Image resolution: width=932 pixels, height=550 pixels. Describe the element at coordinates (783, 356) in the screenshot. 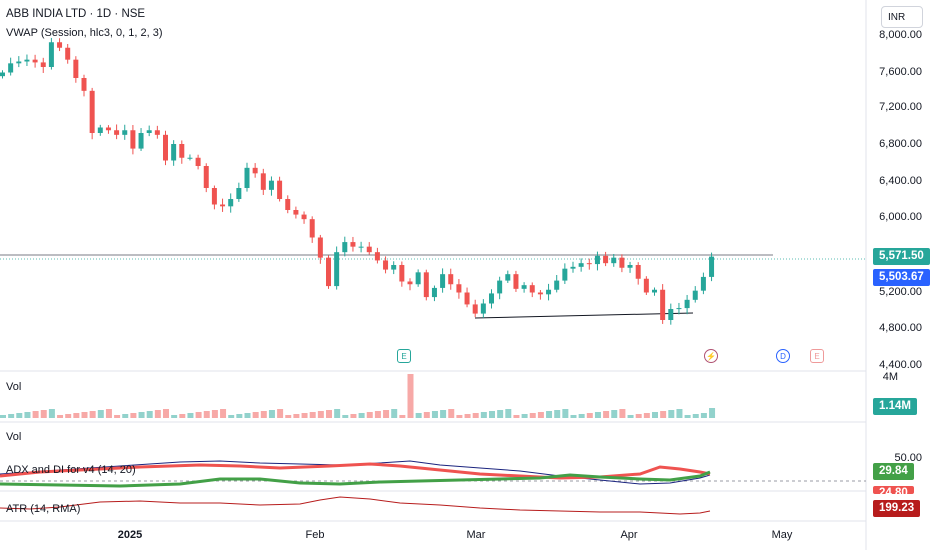

I see `dividend-event-icon: D` at that location.